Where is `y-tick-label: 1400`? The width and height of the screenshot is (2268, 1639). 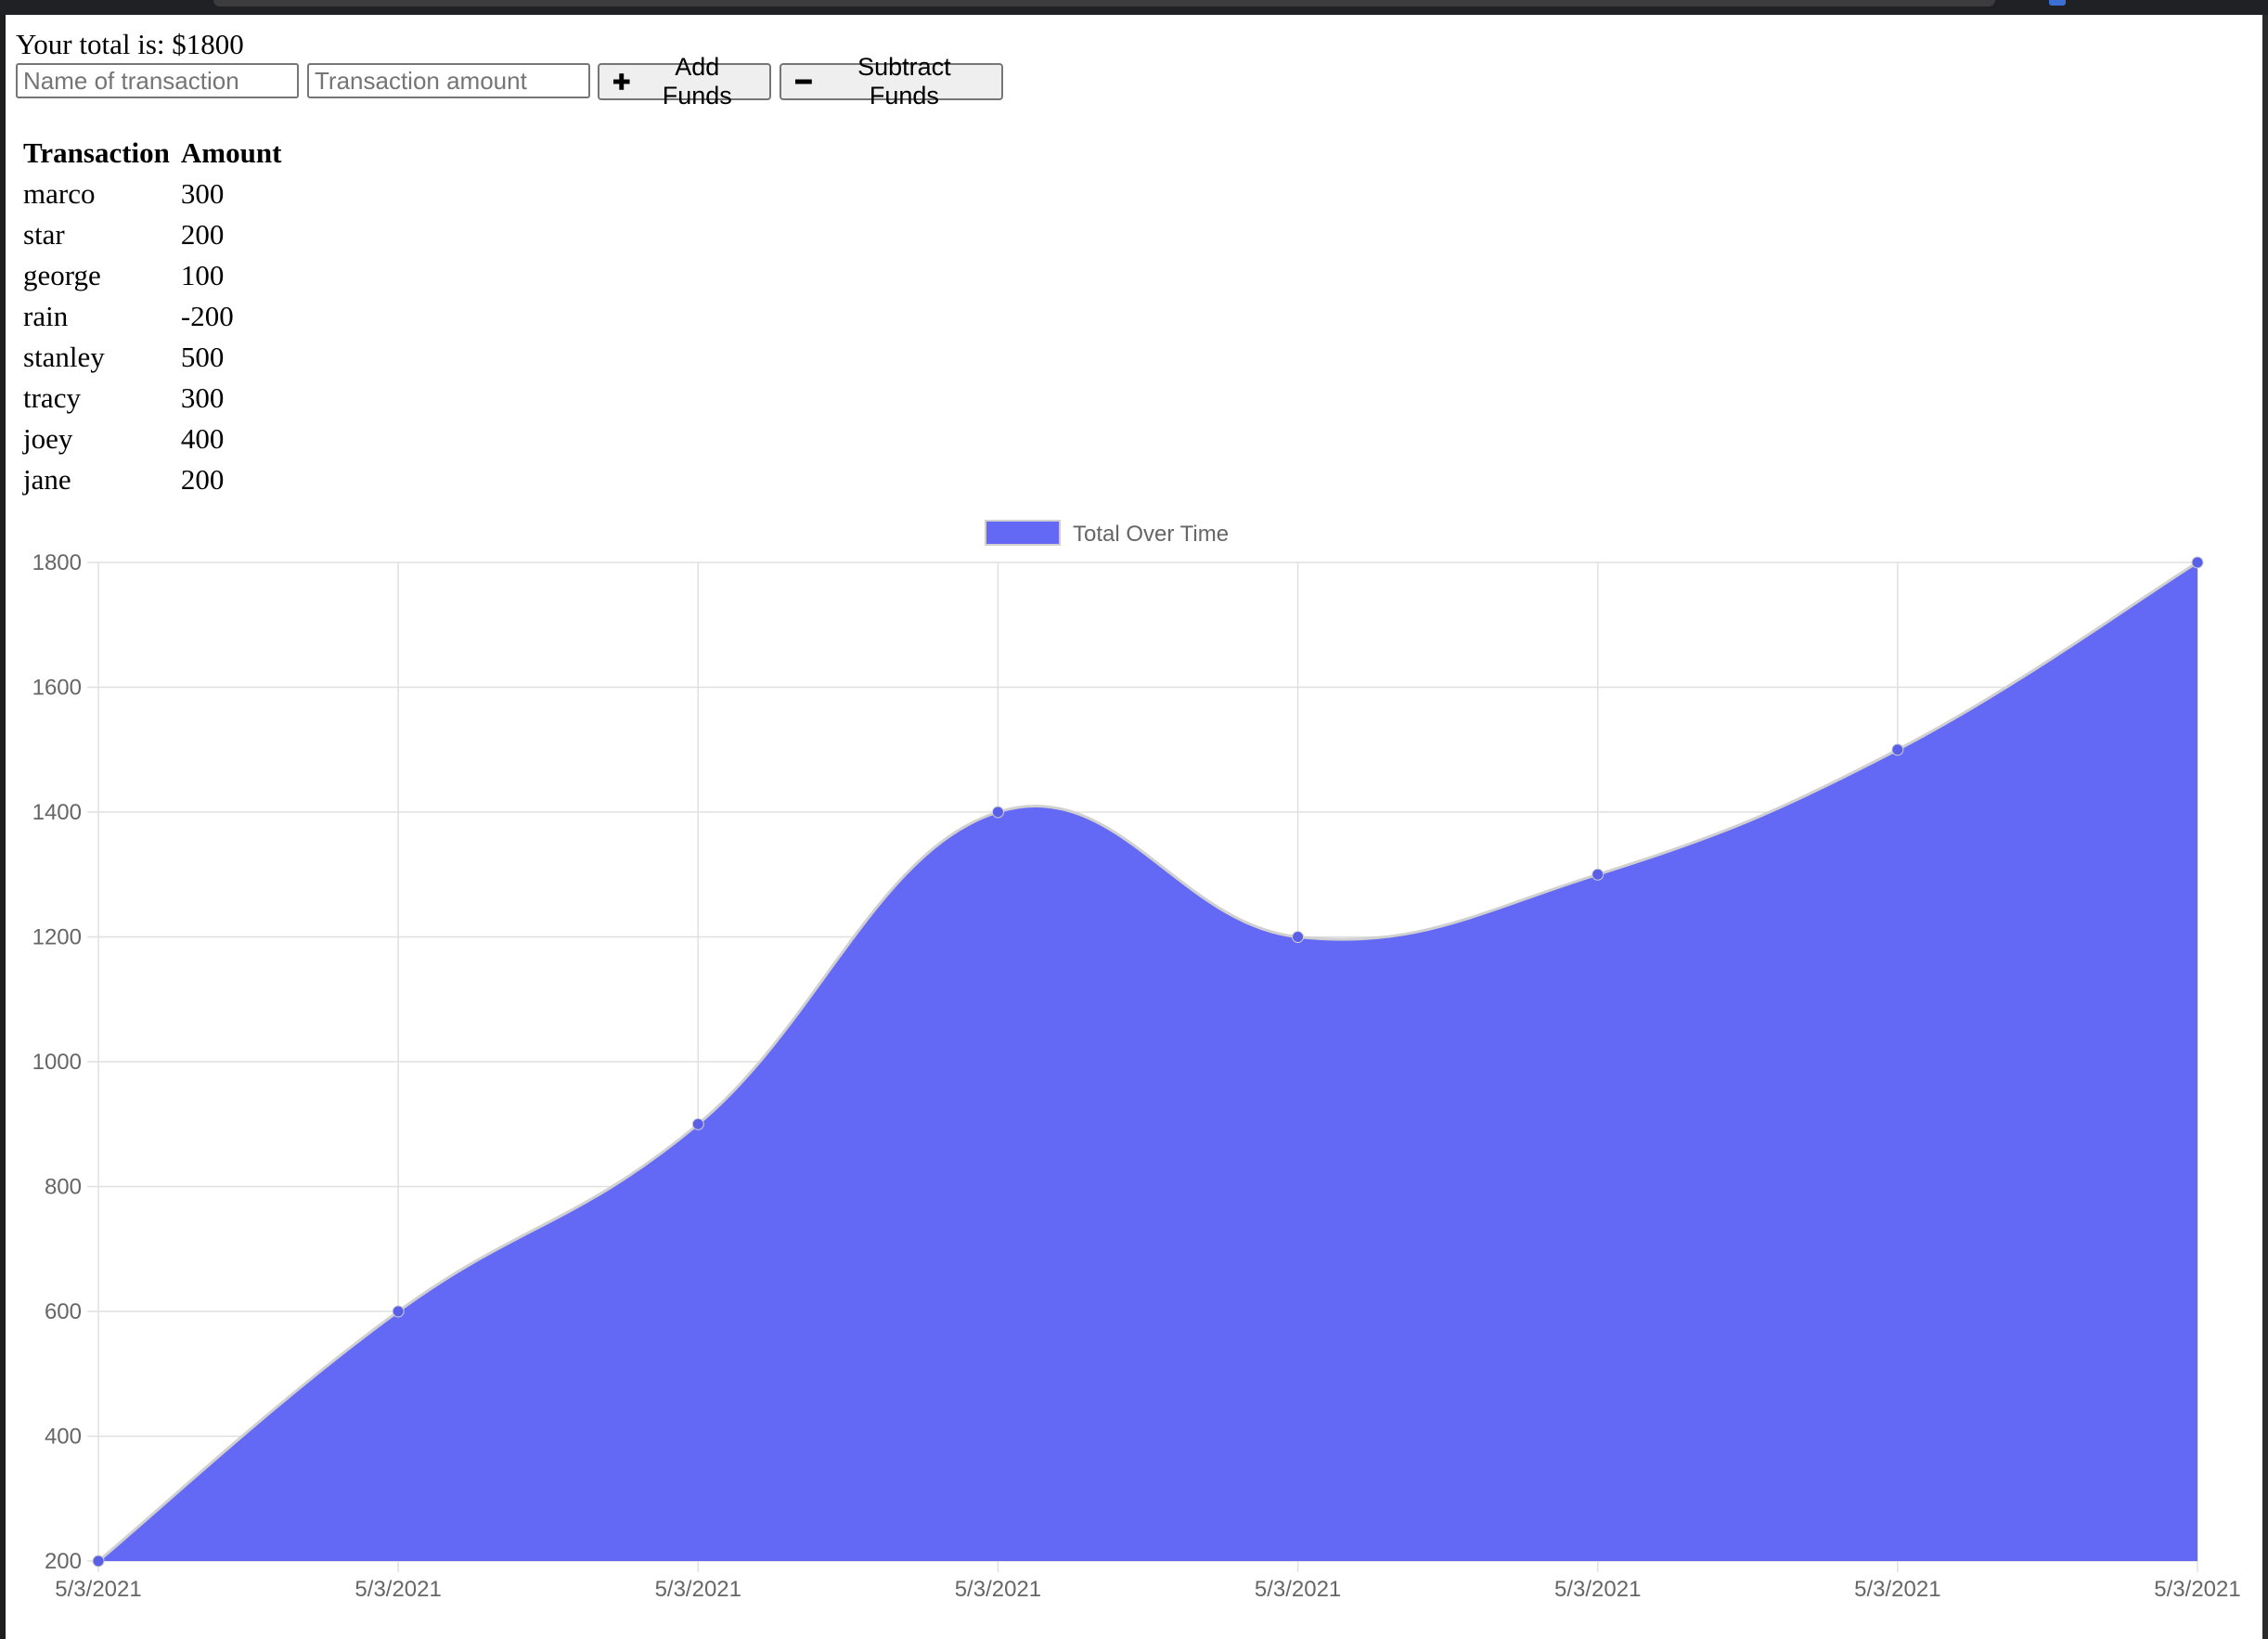
y-tick-label: 1400 is located at coordinates (57, 812).